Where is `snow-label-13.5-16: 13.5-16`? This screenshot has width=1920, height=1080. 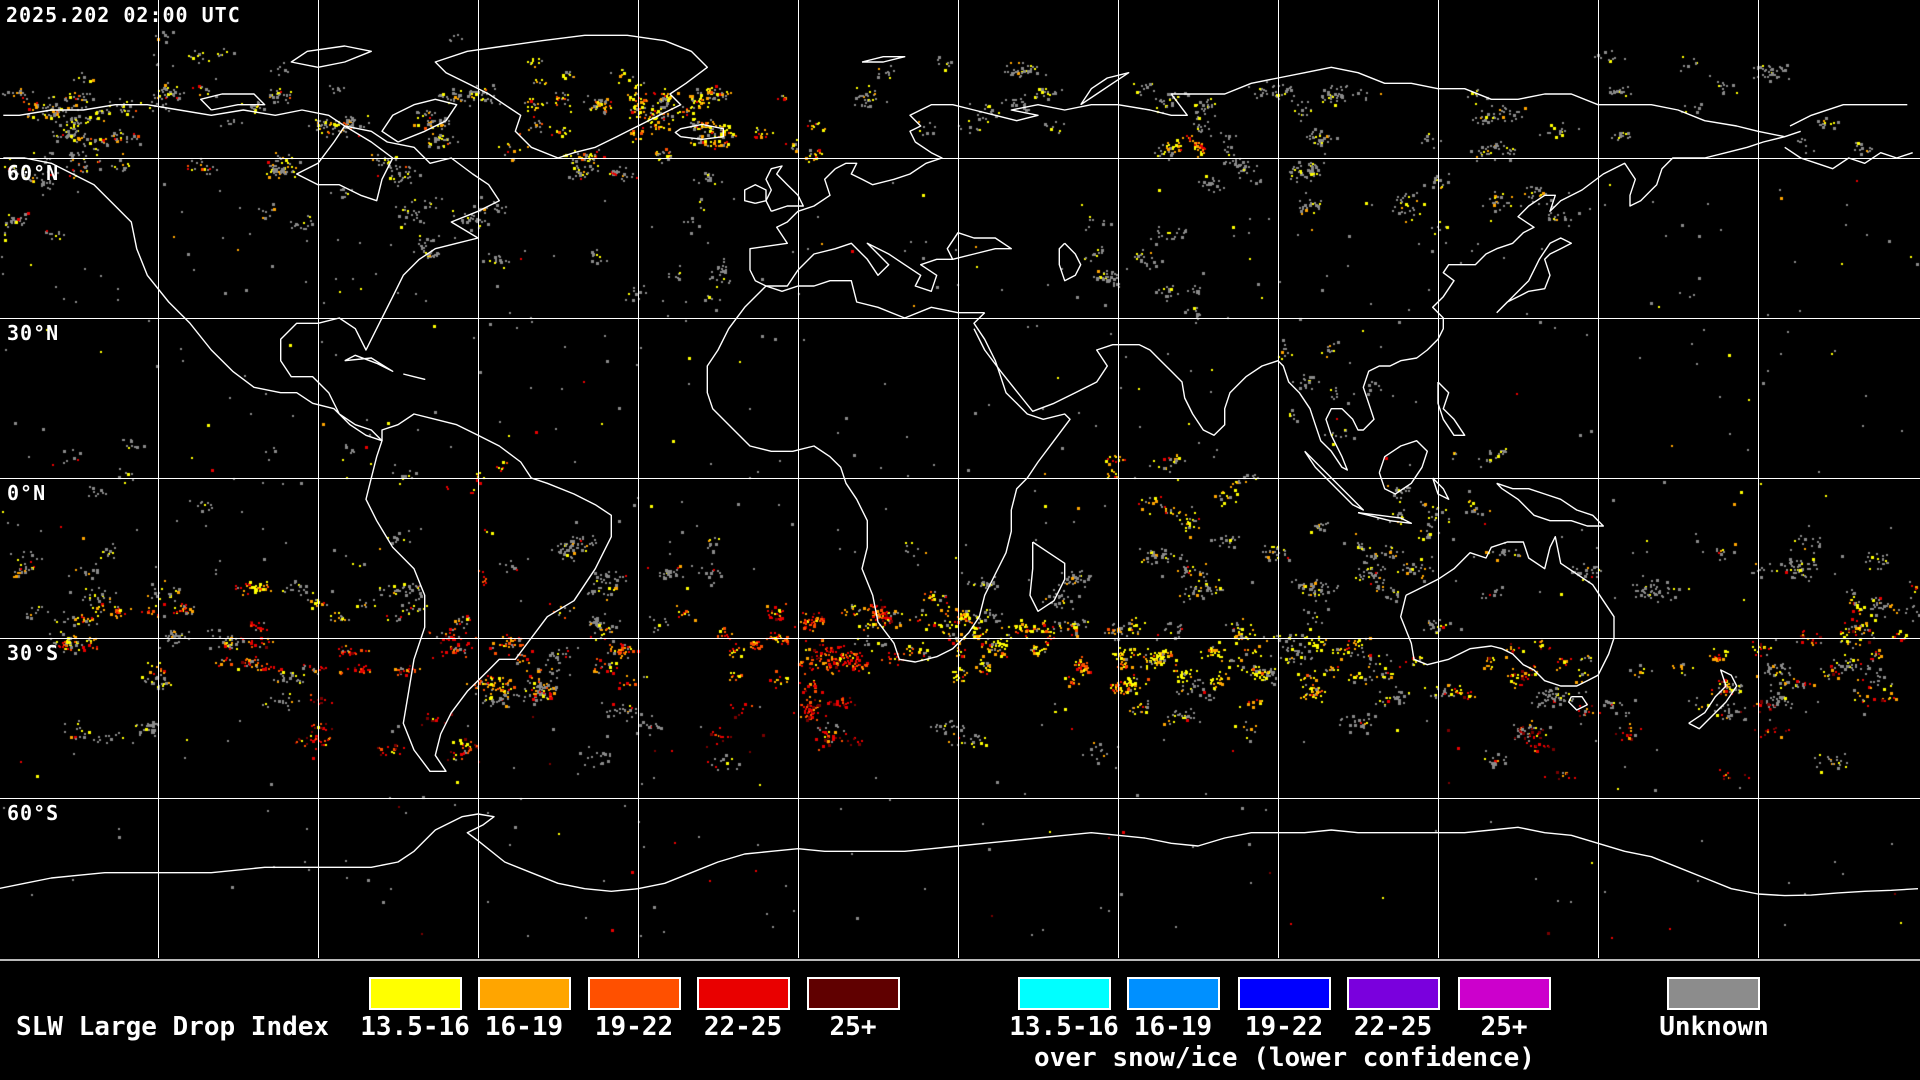 snow-label-13.5-16: 13.5-16 is located at coordinates (1064, 1027).